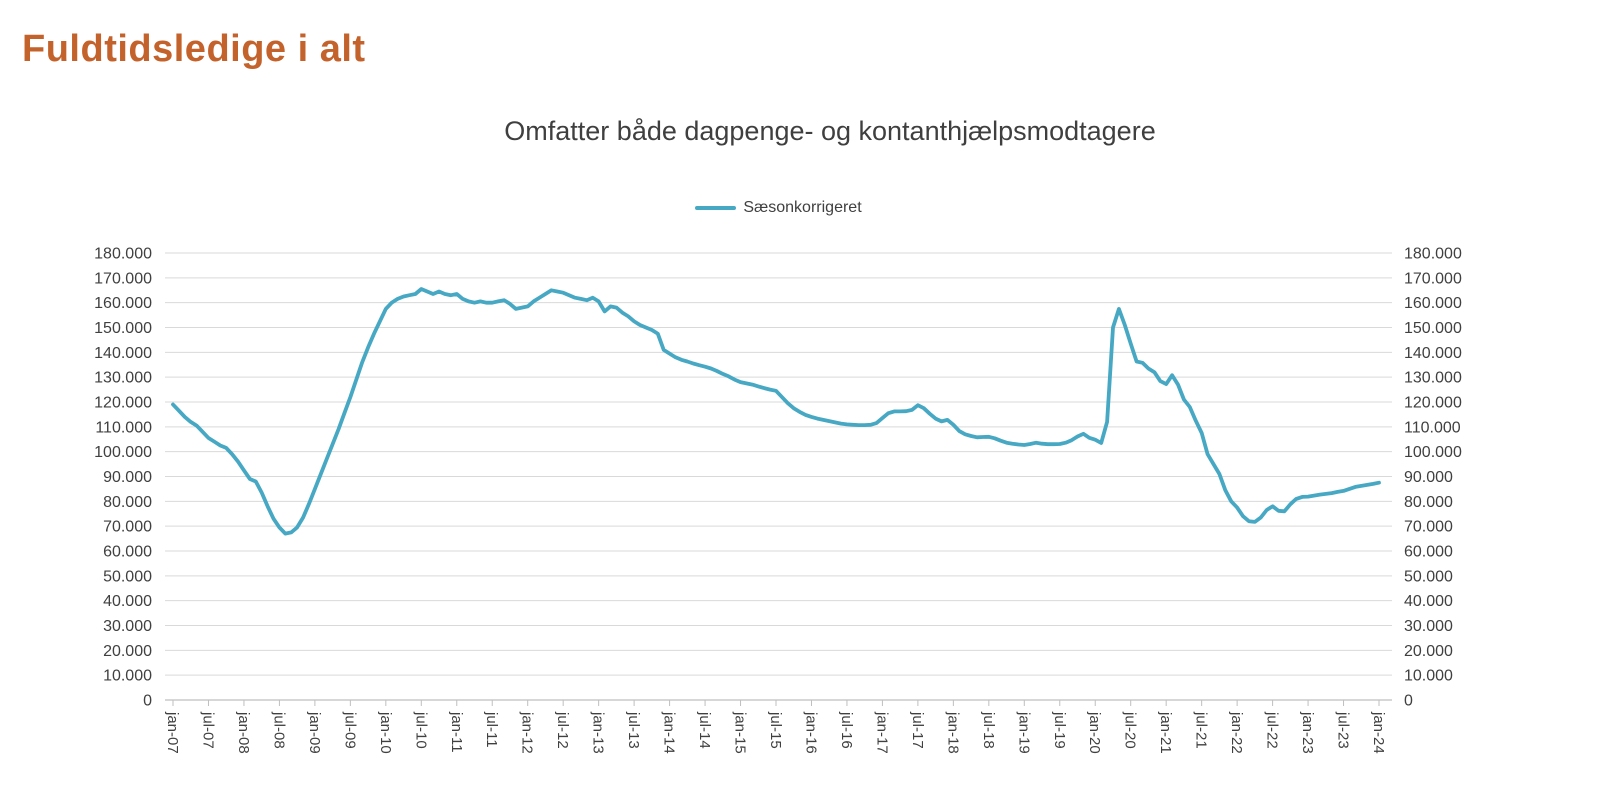  What do you see at coordinates (740, 732) in the screenshot?
I see `svg-text: jan-15` at bounding box center [740, 732].